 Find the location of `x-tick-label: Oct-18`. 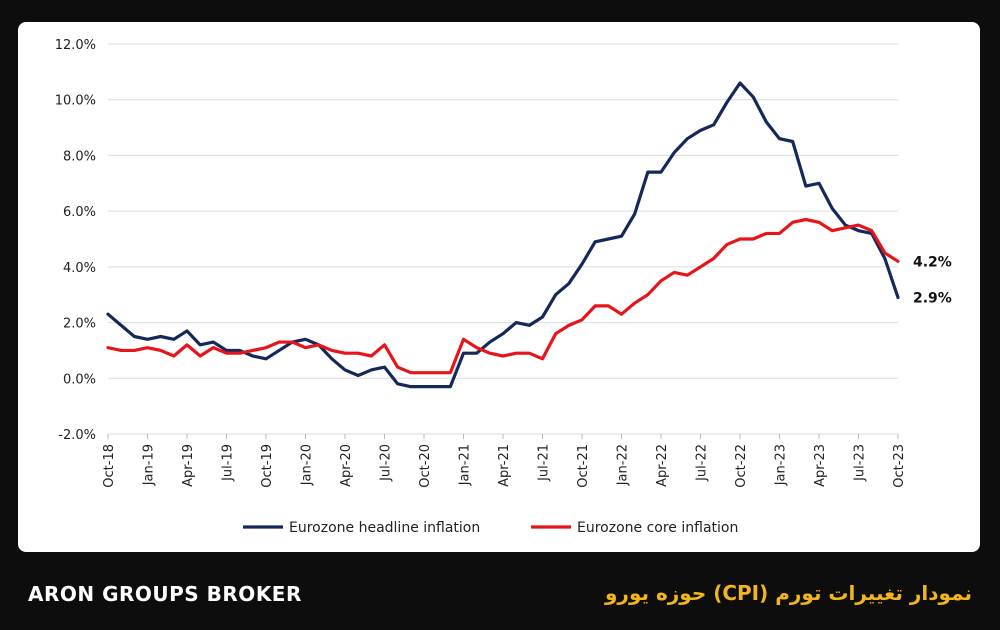

x-tick-label: Oct-18 is located at coordinates (109, 466).